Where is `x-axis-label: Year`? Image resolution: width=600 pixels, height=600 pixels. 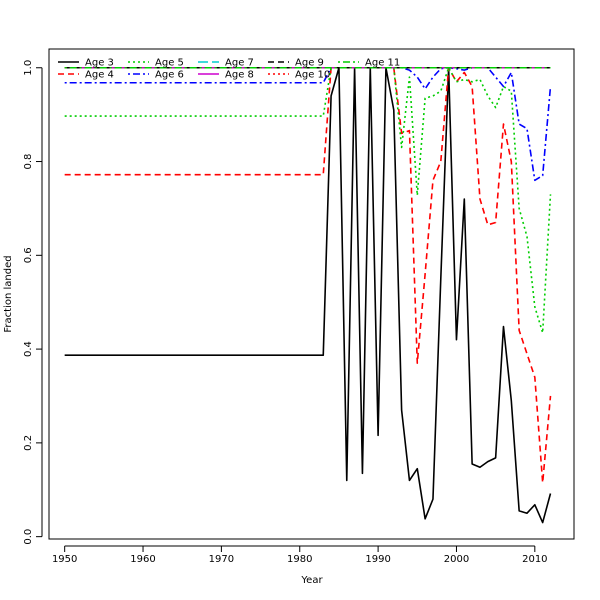
x-axis-label: Year is located at coordinates (311, 580).